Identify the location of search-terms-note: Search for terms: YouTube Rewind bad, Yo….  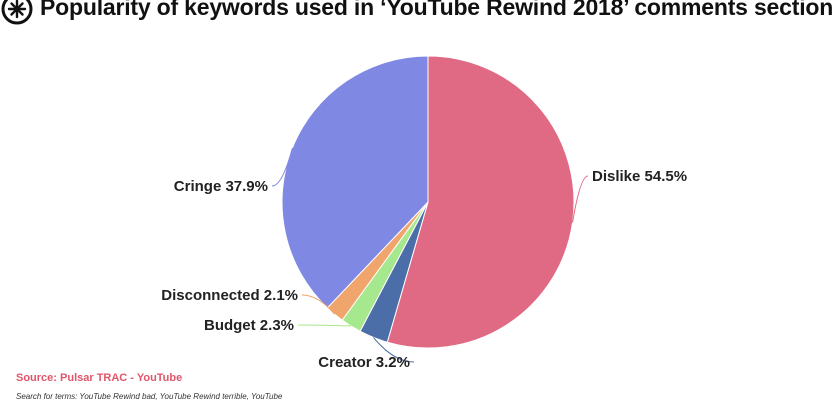
(149, 396).